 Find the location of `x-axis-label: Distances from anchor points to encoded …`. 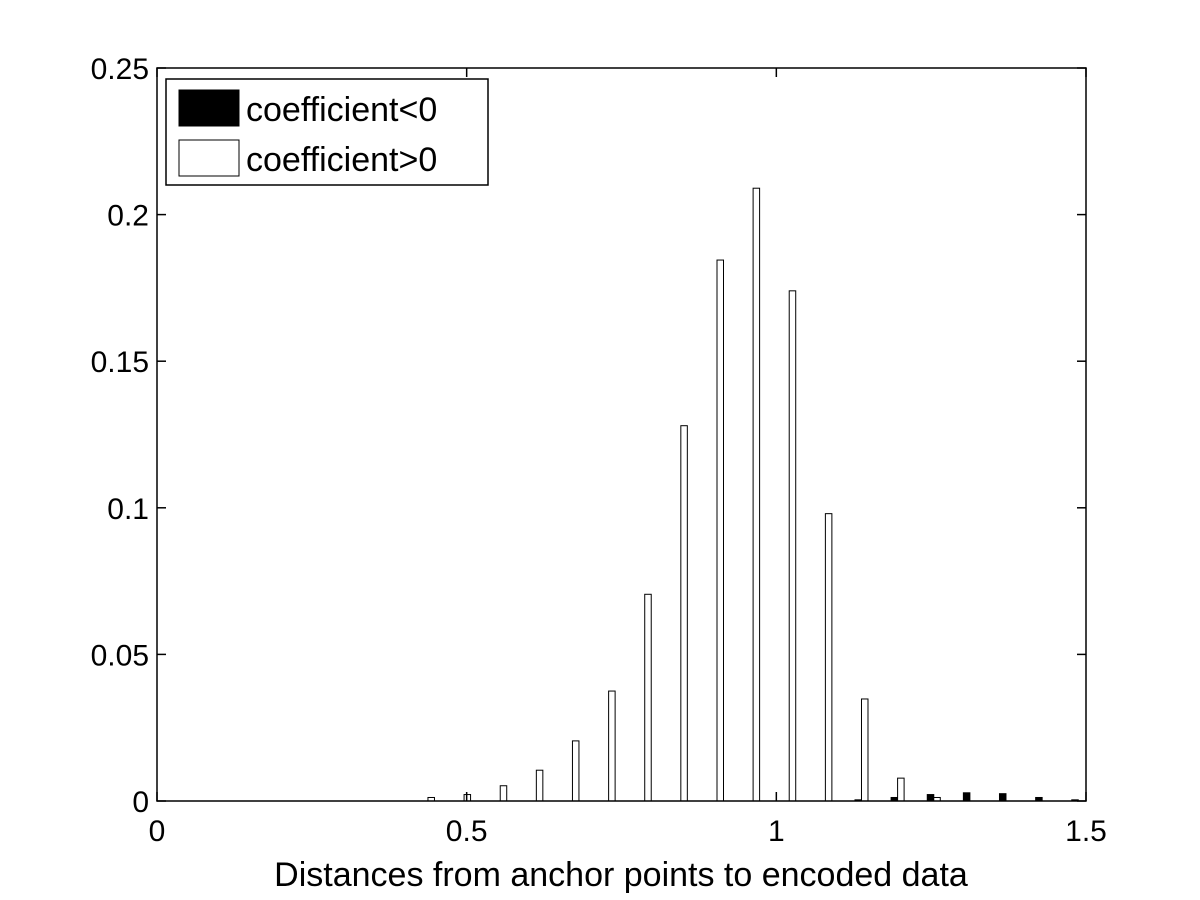

x-axis-label: Distances from anchor points to encoded … is located at coordinates (621, 875).